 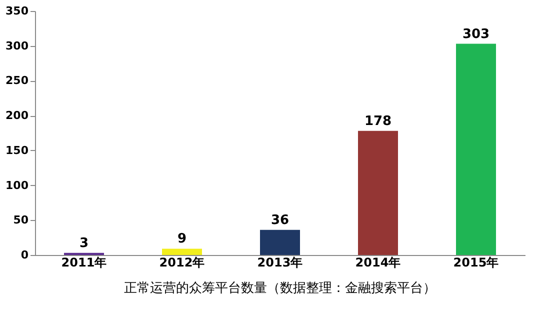 What do you see at coordinates (280, 220) in the screenshot?
I see `data-label: 36` at bounding box center [280, 220].